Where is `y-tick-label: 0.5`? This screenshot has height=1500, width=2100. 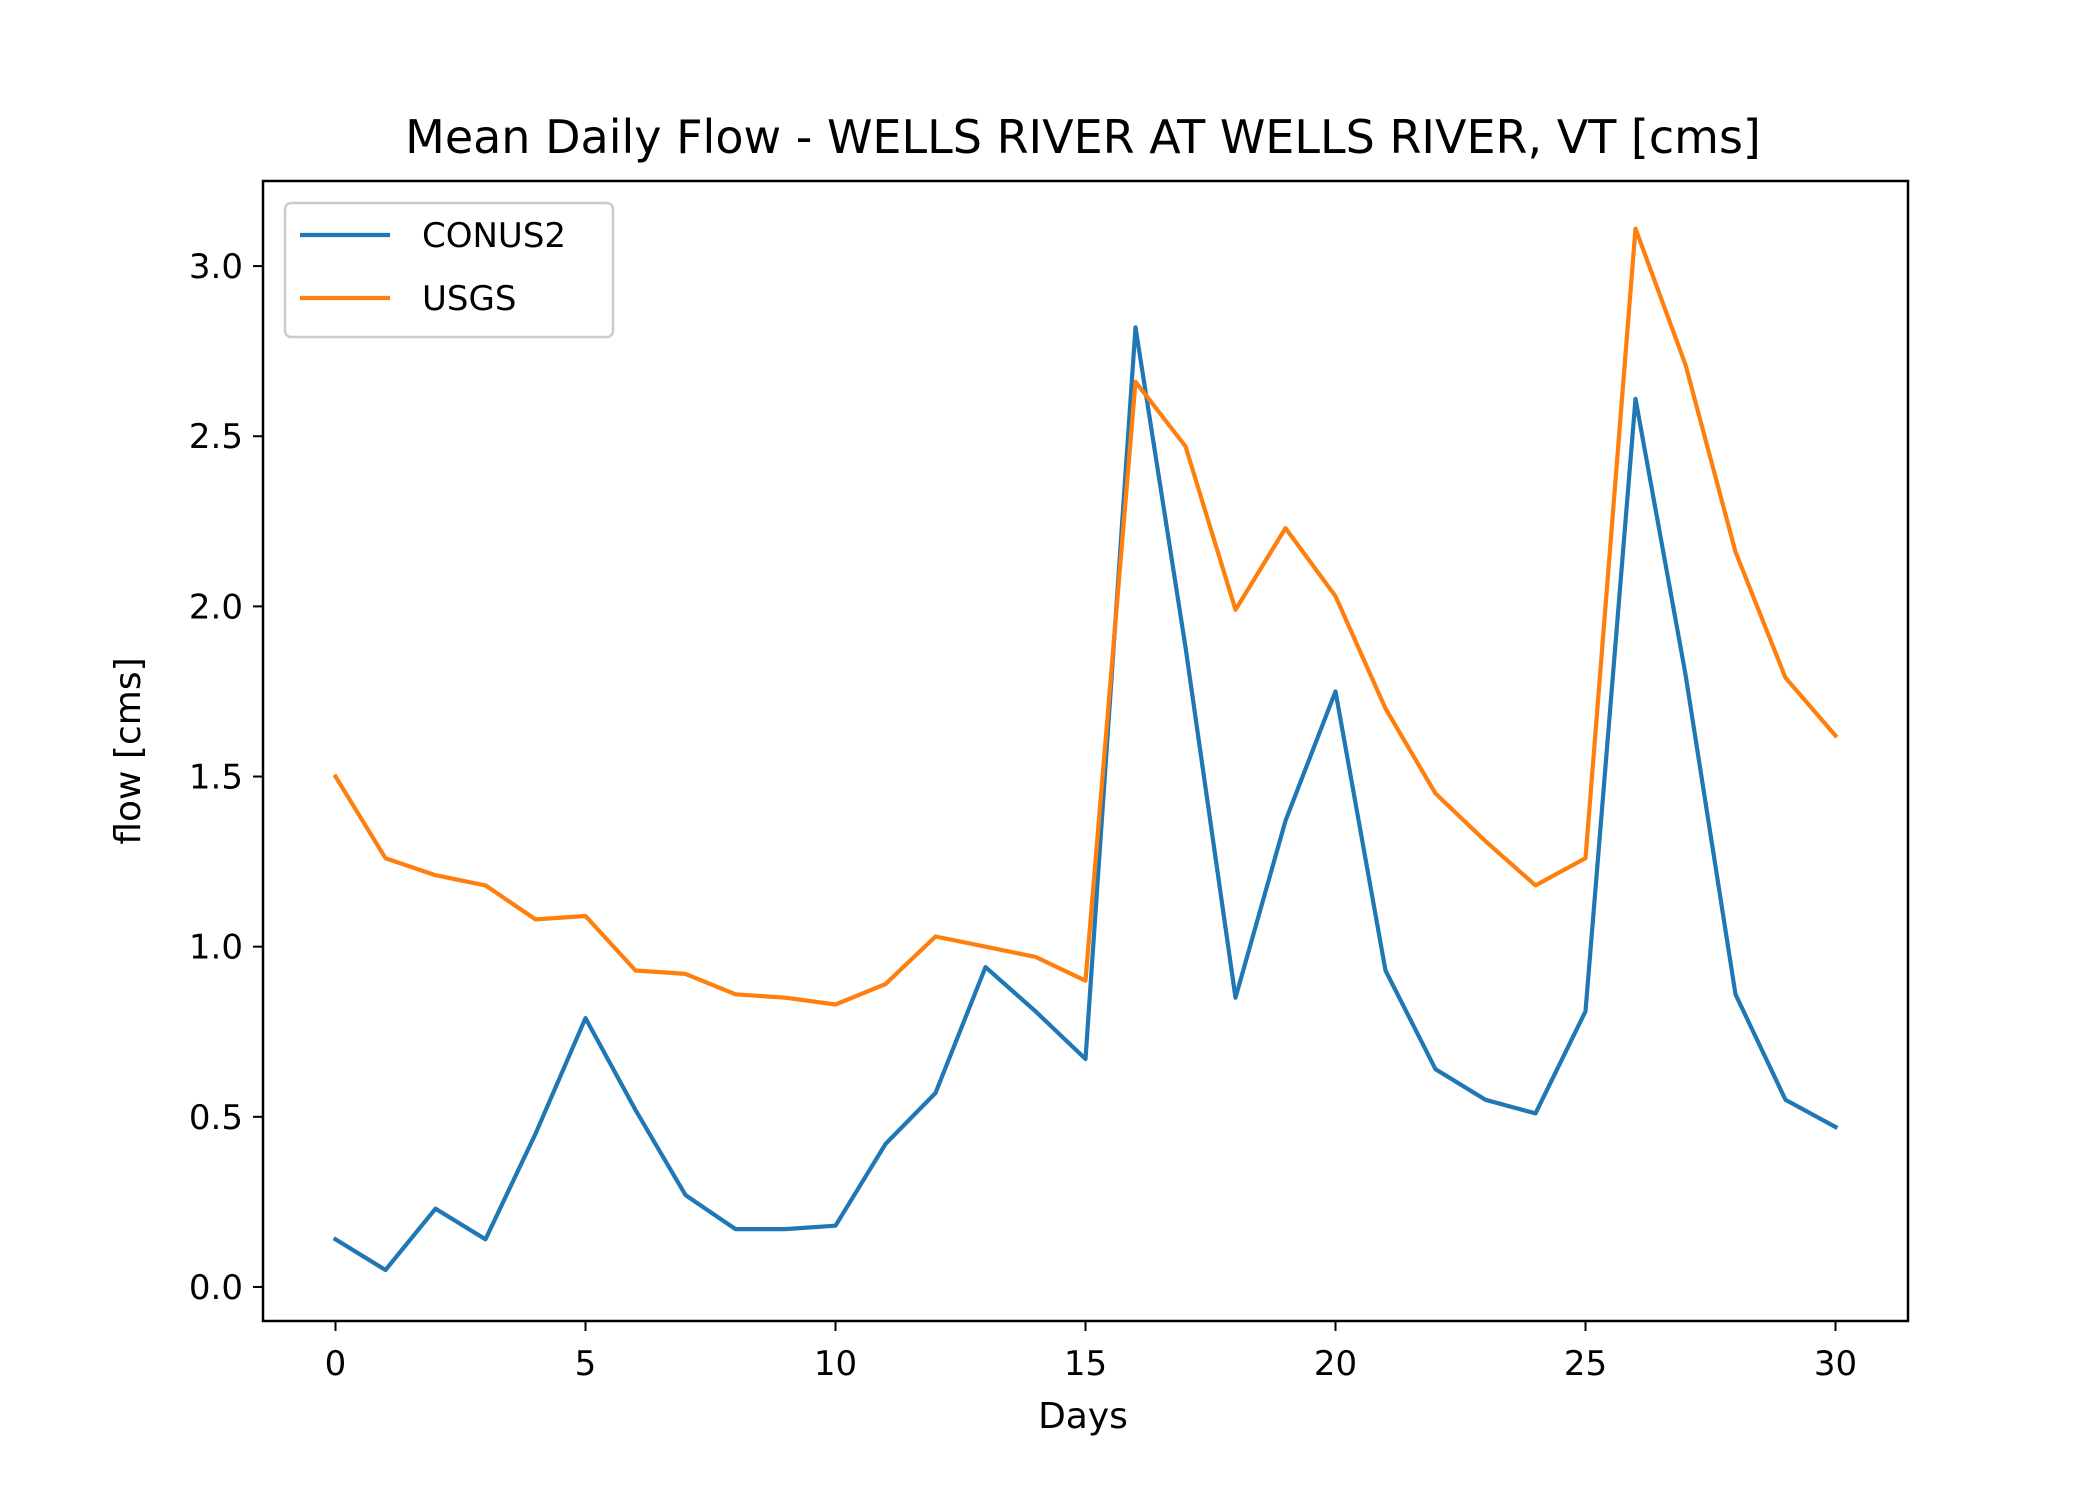 y-tick-label: 0.5 is located at coordinates (216, 1118).